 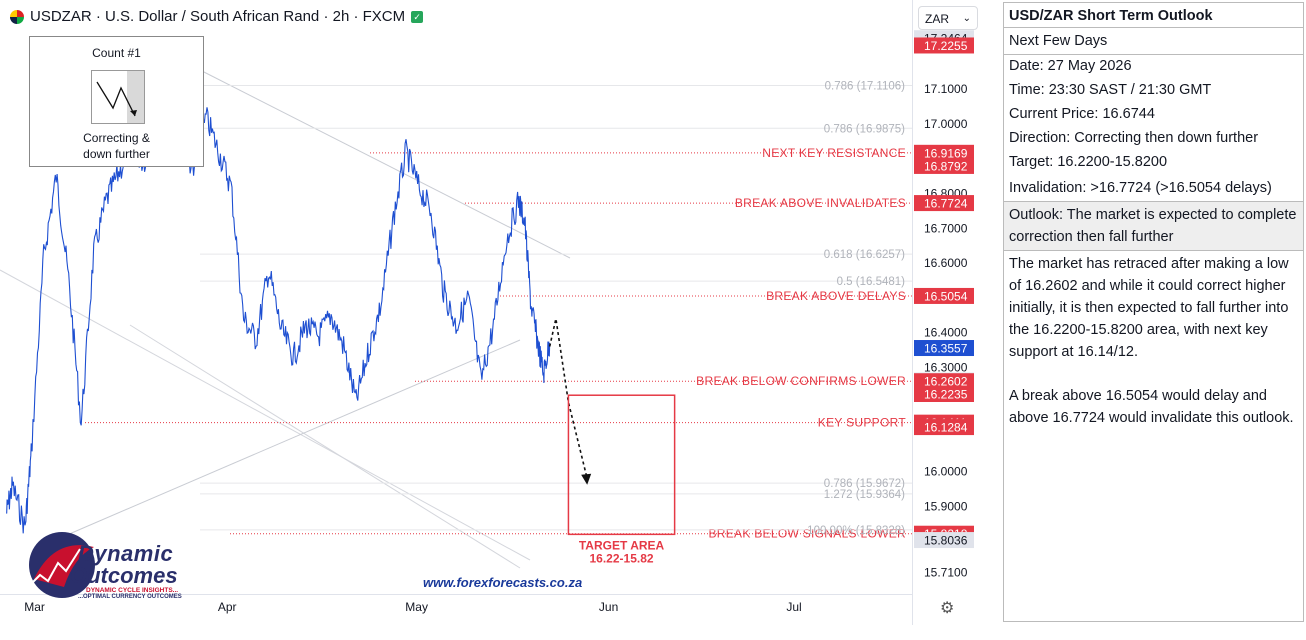 What do you see at coordinates (1153, 41) in the screenshot?
I see `outlook-subtitle: Next Few Days` at bounding box center [1153, 41].